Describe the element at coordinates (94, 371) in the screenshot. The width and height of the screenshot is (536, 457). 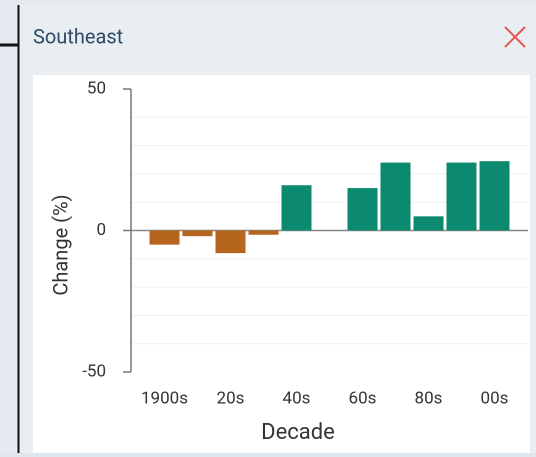
I see `y-tick-label: -50` at that location.